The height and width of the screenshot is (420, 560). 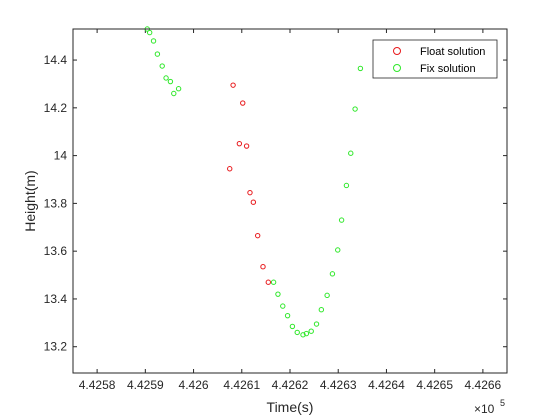 What do you see at coordinates (448, 69) in the screenshot?
I see `legend-label-fix: Fix solution` at bounding box center [448, 69].